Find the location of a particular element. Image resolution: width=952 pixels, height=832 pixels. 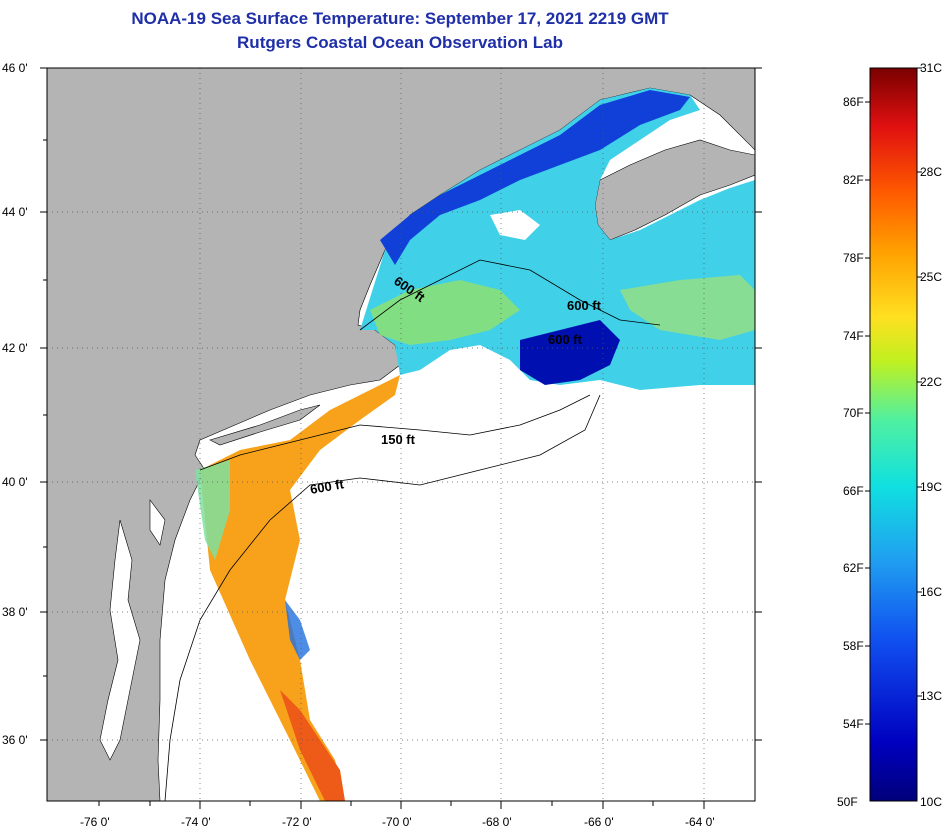

sst-swath-blue-edge is located at coordinates (297, 630).